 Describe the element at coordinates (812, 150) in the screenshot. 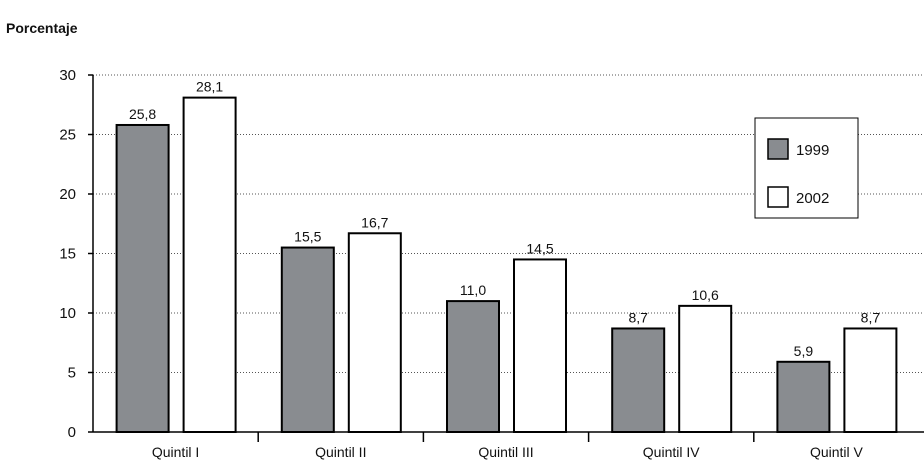

I see `legend-label: 1999` at that location.